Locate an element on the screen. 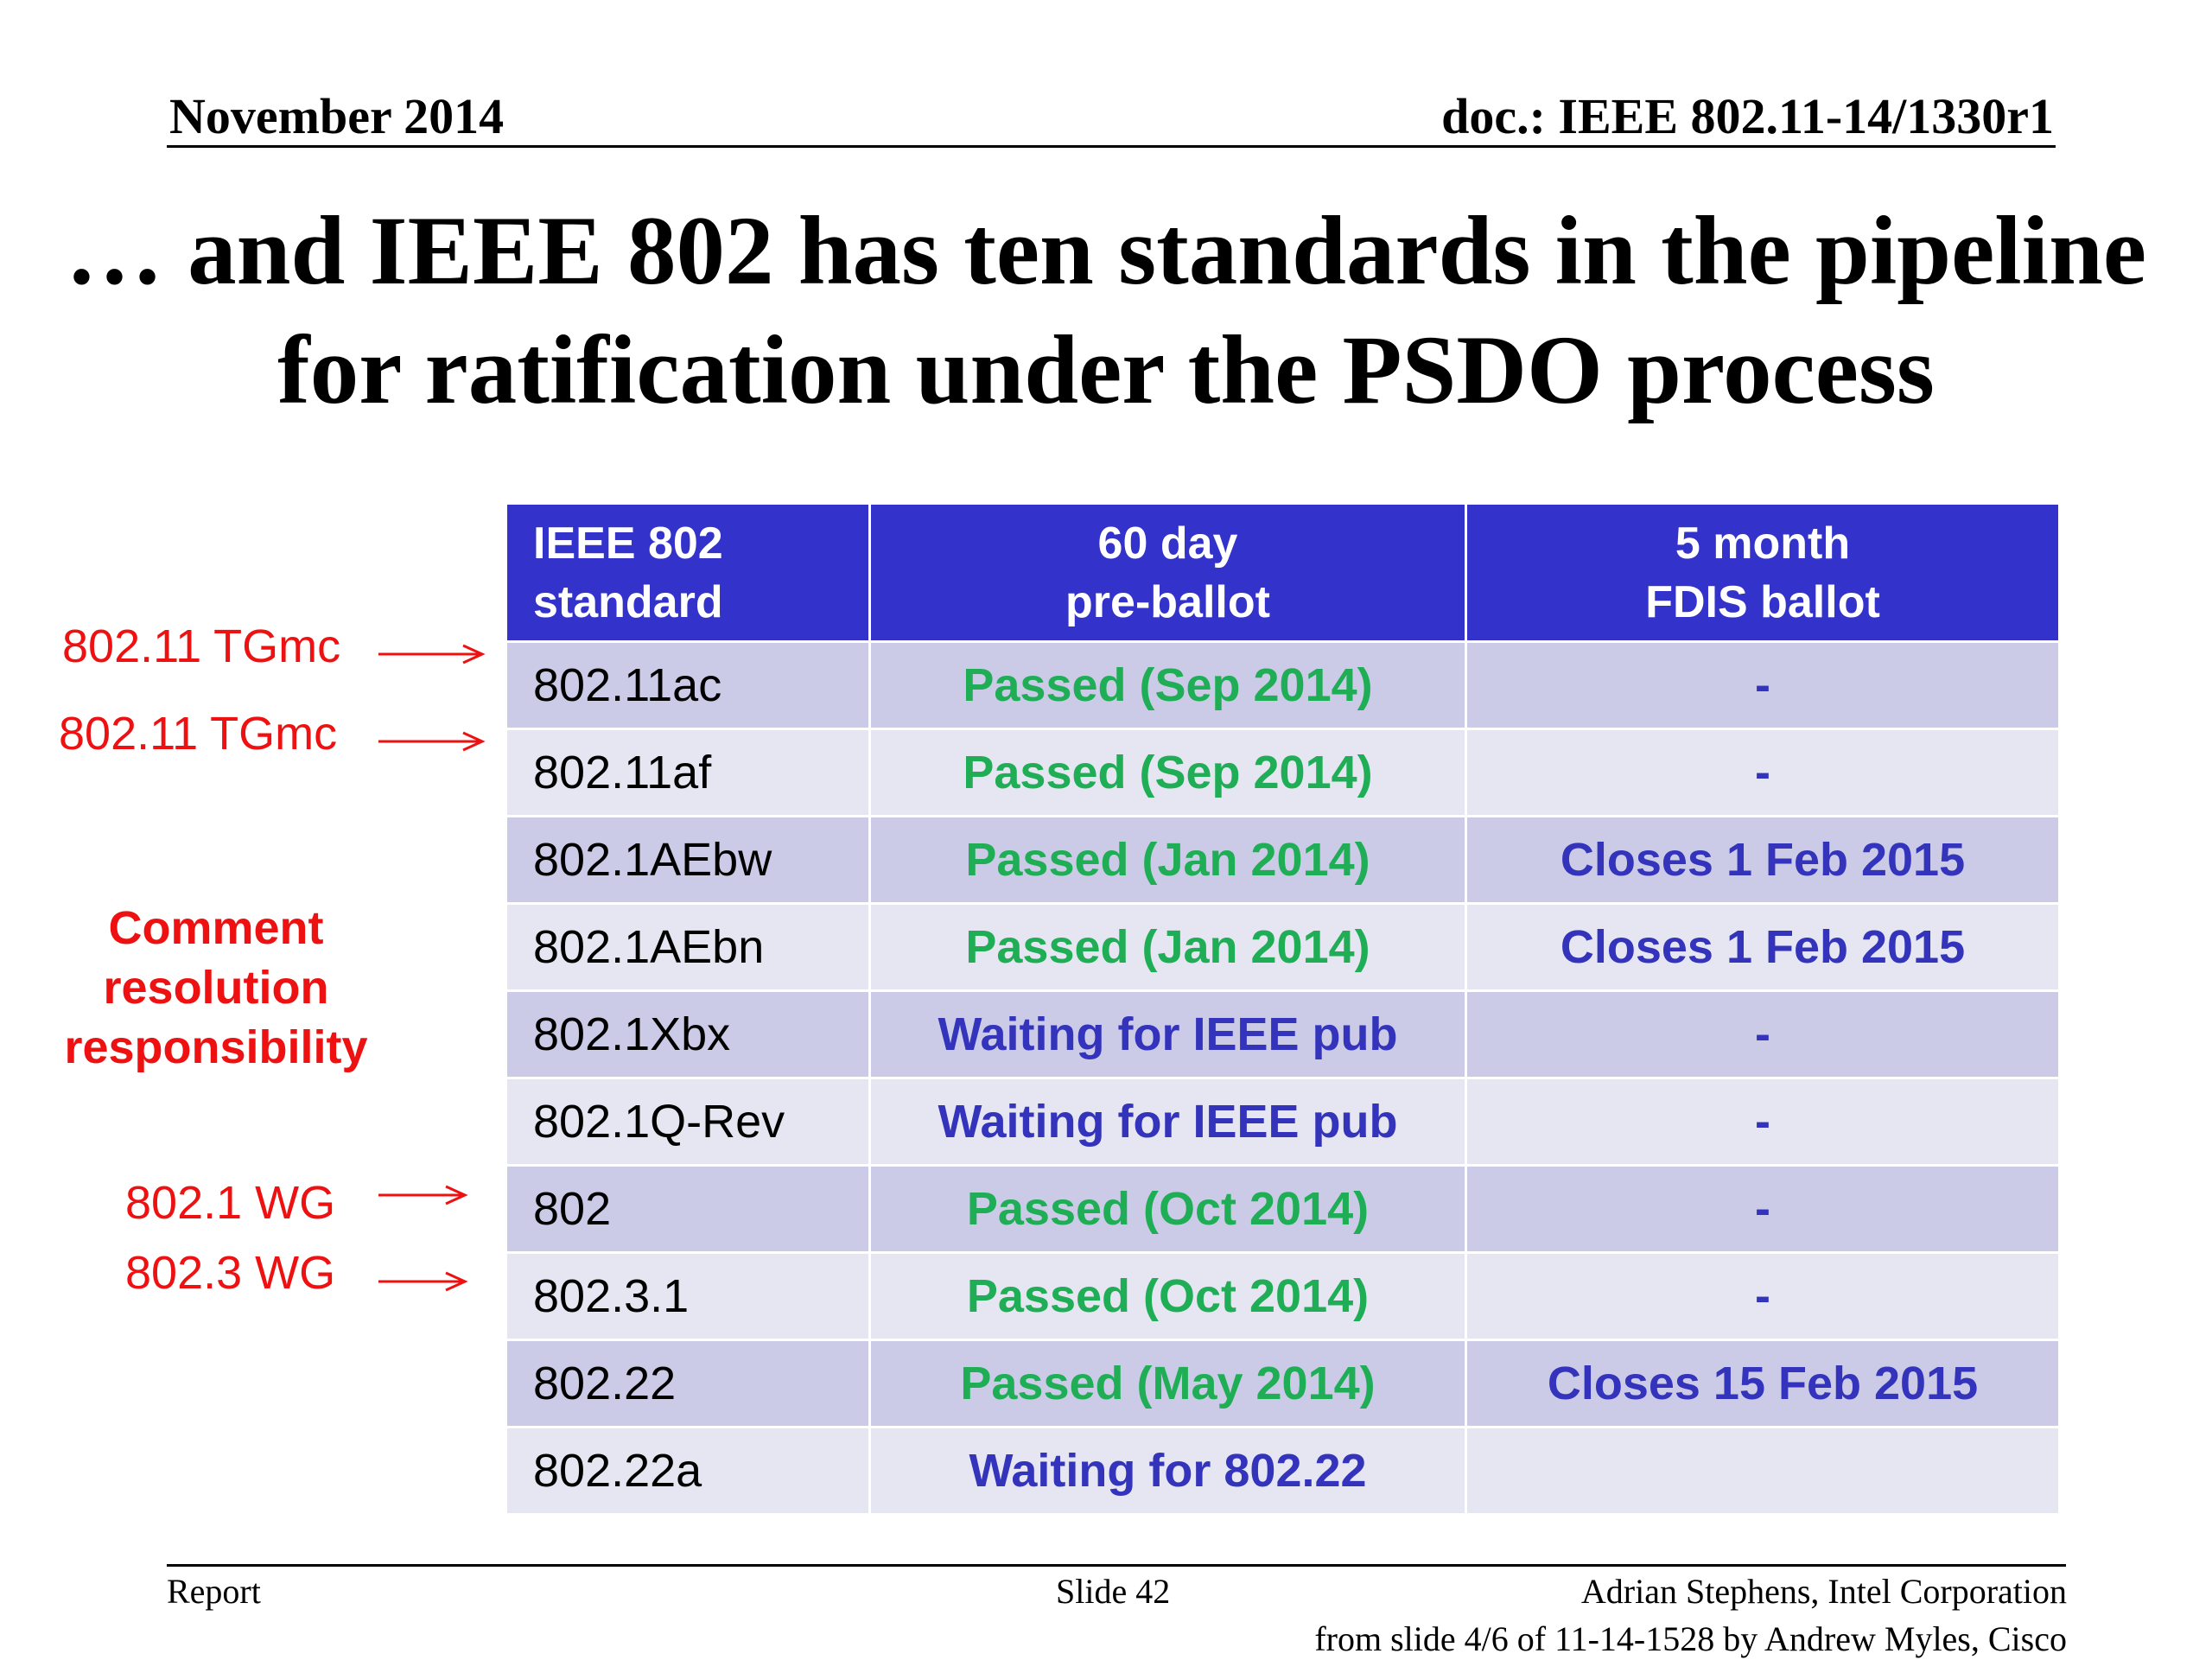 This screenshot has width=2212, height=1660. header-date: November 2014 is located at coordinates (337, 116).